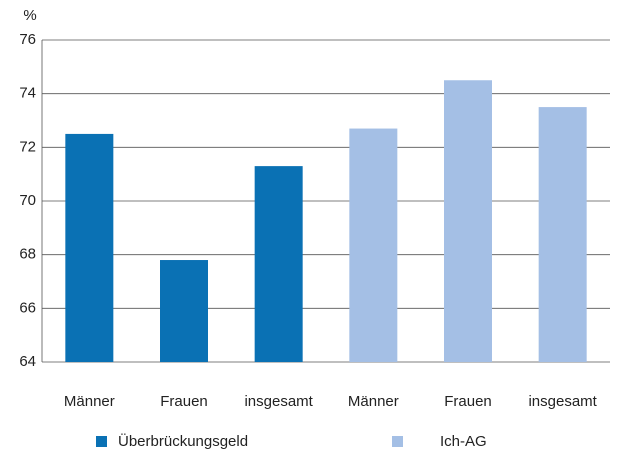  Describe the element at coordinates (463, 441) in the screenshot. I see `legend-label: Ich-AG` at that location.